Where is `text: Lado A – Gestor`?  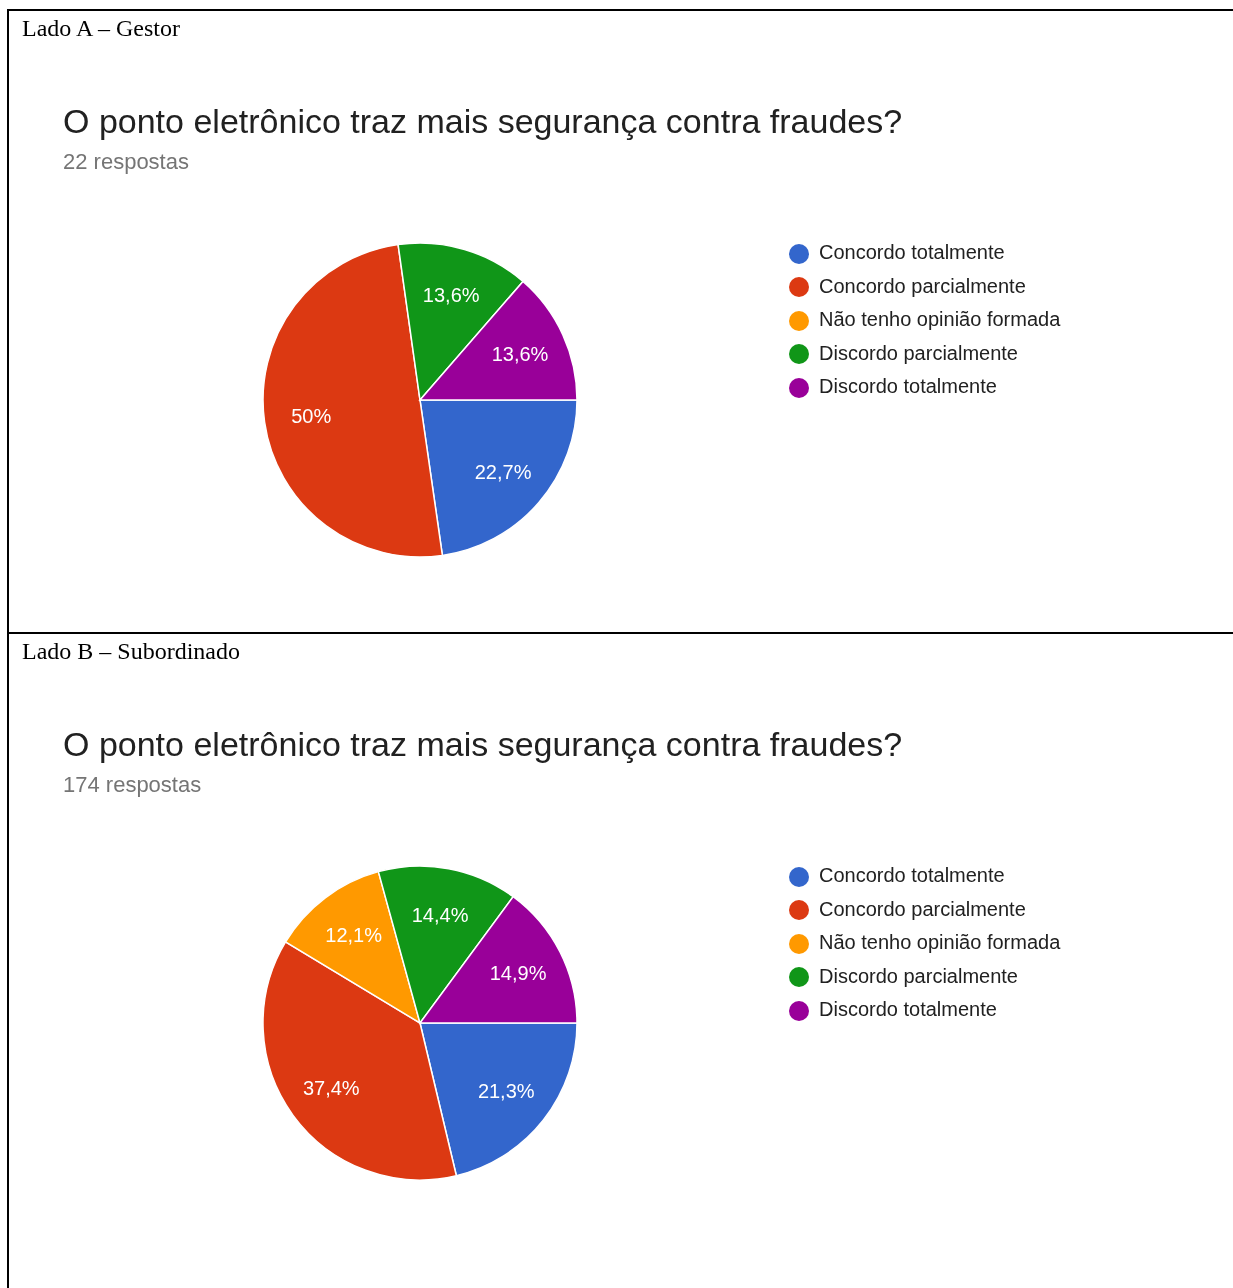
text: Lado A – Gestor is located at coordinates (101, 28).